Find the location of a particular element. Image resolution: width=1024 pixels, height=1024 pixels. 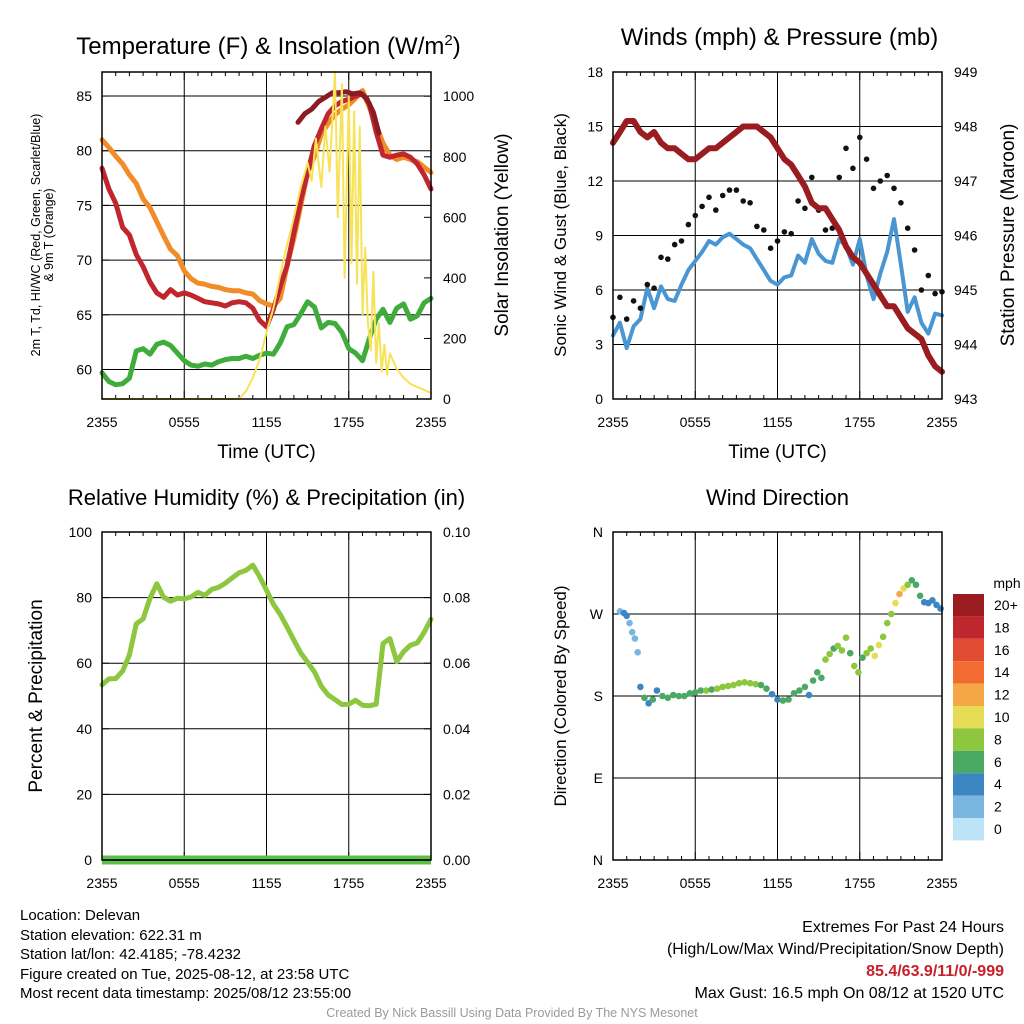

colorbar-label: 10 is located at coordinates (1002, 717).